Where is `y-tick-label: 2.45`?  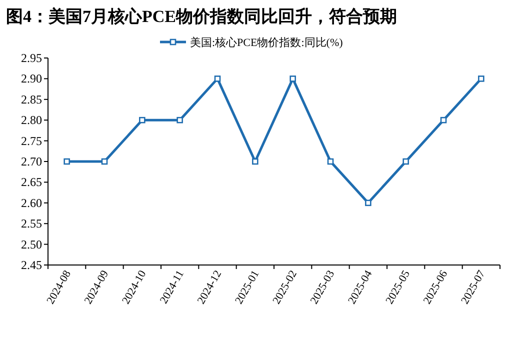
y-tick-label: 2.45 is located at coordinates (31, 265).